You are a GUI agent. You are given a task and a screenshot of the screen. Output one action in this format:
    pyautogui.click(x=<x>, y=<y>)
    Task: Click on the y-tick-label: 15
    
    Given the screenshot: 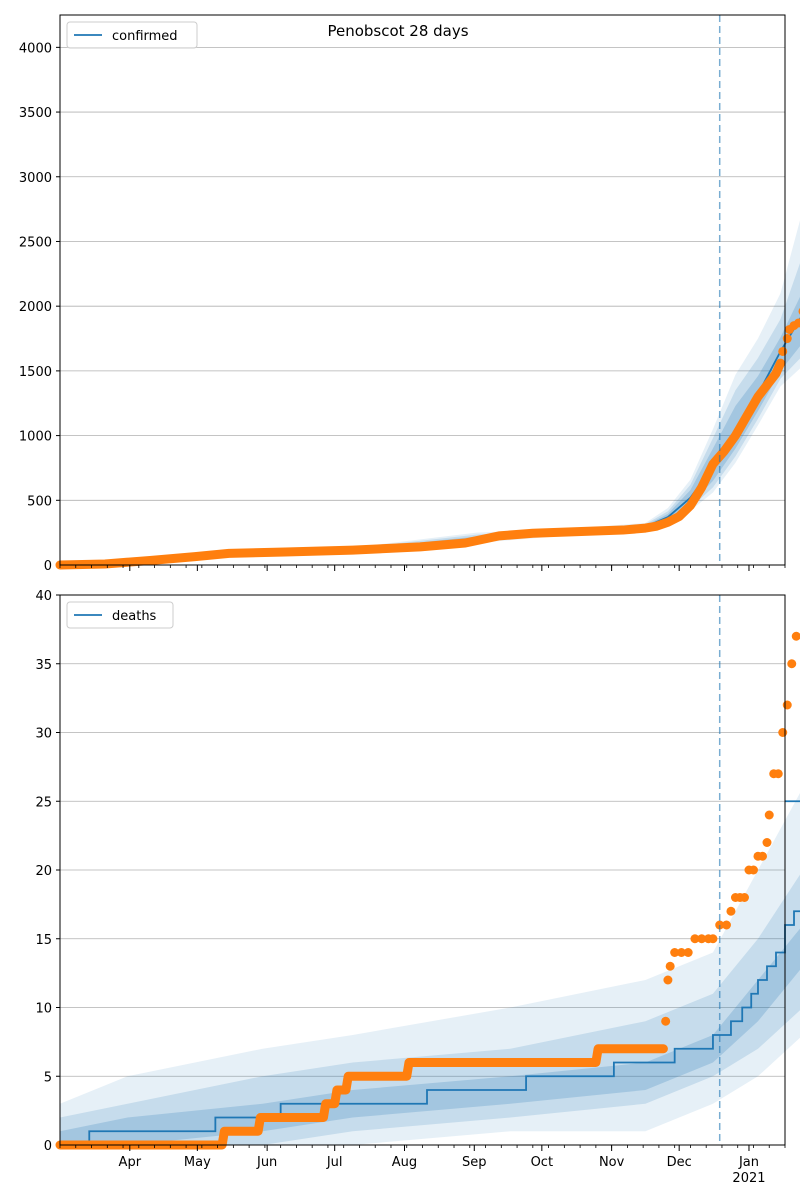 What is the action you would take?
    pyautogui.click(x=43, y=940)
    